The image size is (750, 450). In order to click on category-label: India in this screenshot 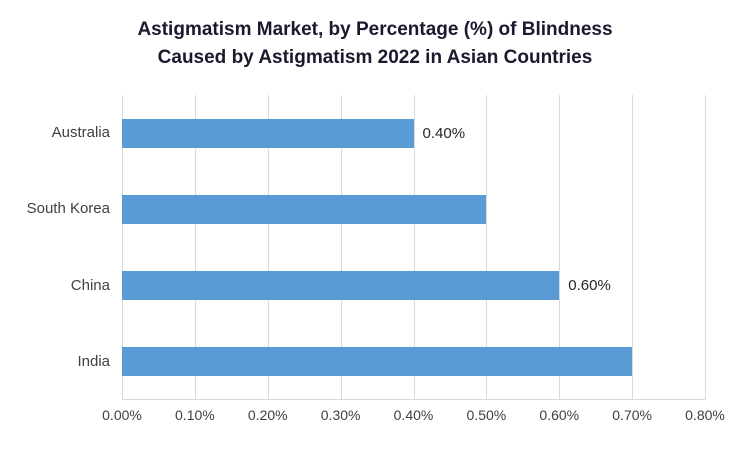, I will do `click(93, 361)`.